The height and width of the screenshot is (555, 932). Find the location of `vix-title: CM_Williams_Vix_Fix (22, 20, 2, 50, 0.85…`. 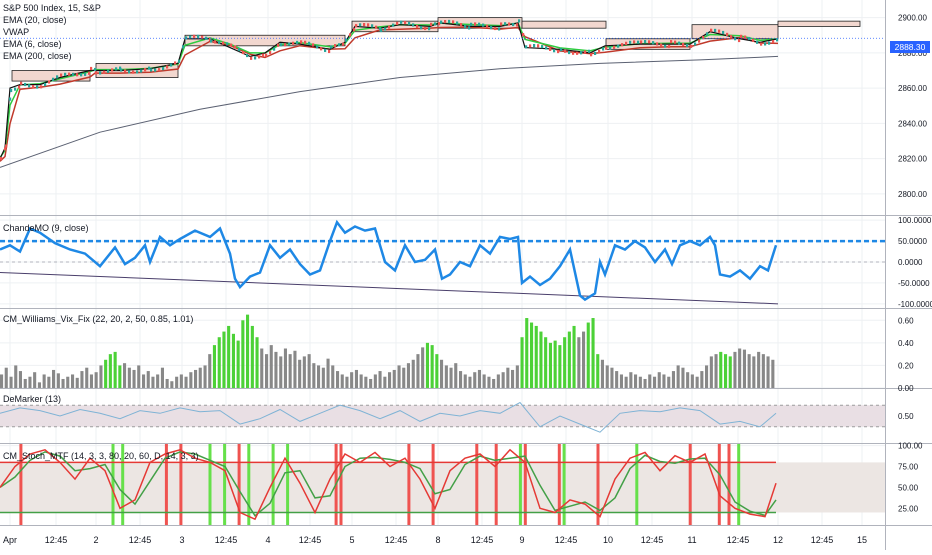

vix-title: CM_Williams_Vix_Fix (22, 20, 2, 50, 0.85… is located at coordinates (98, 319).